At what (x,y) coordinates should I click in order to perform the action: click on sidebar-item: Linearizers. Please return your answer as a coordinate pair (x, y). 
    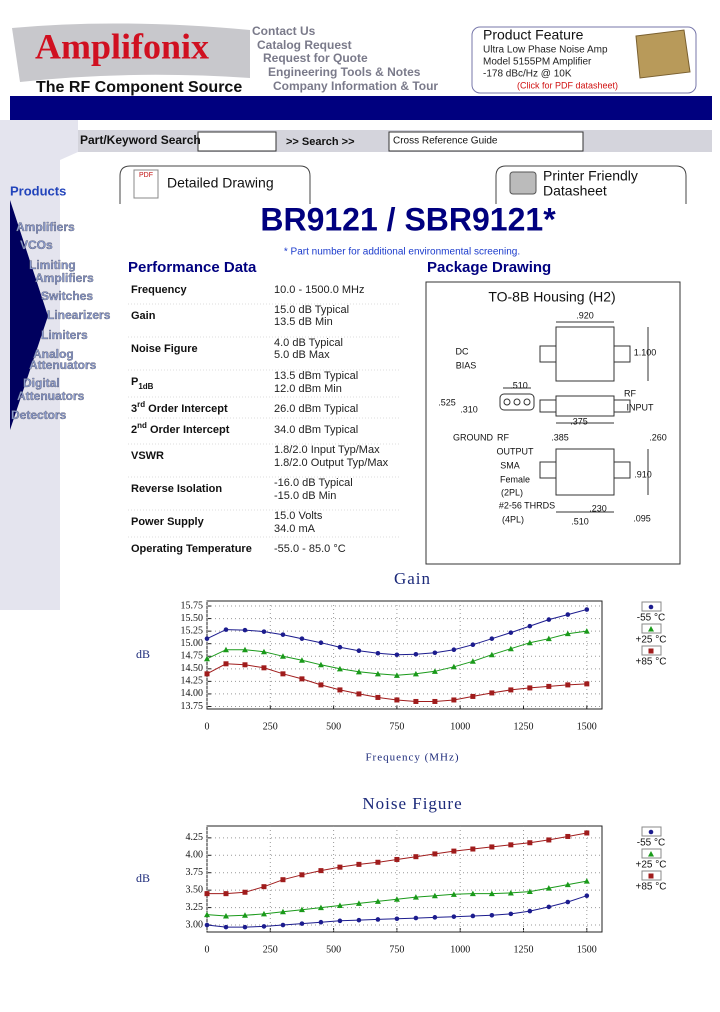
    Looking at the image, I should click on (79, 315).